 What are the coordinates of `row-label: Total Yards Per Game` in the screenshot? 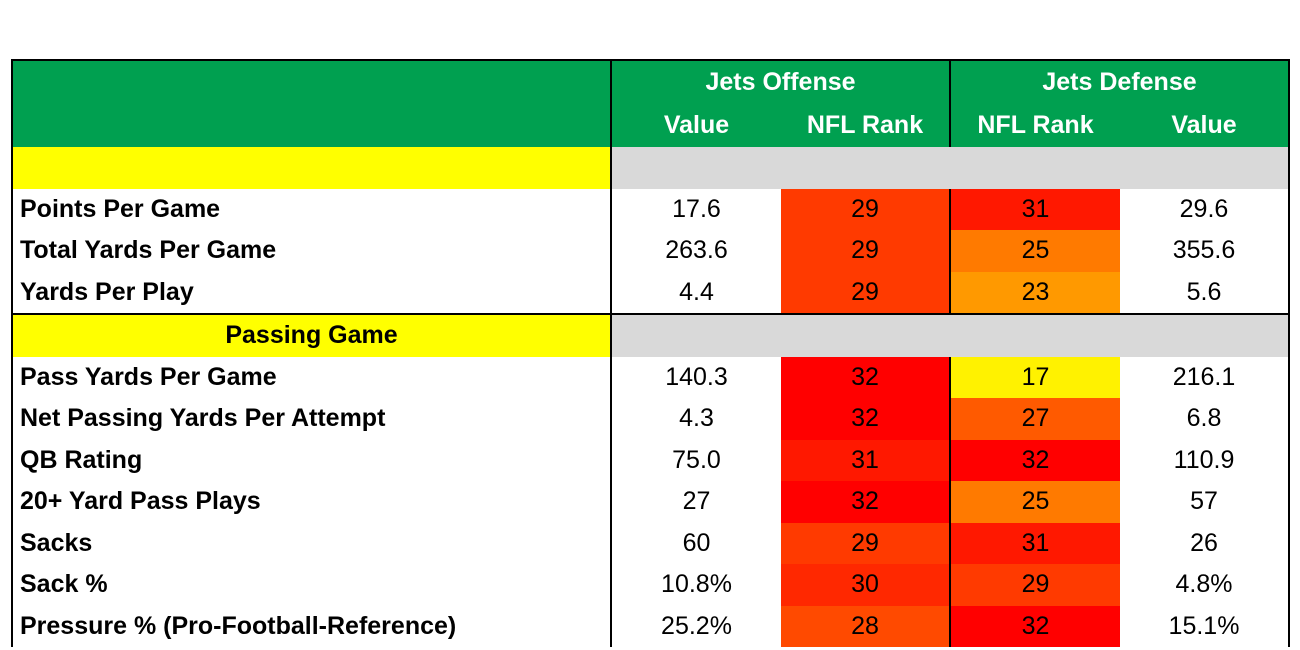 It's located at (311, 251).